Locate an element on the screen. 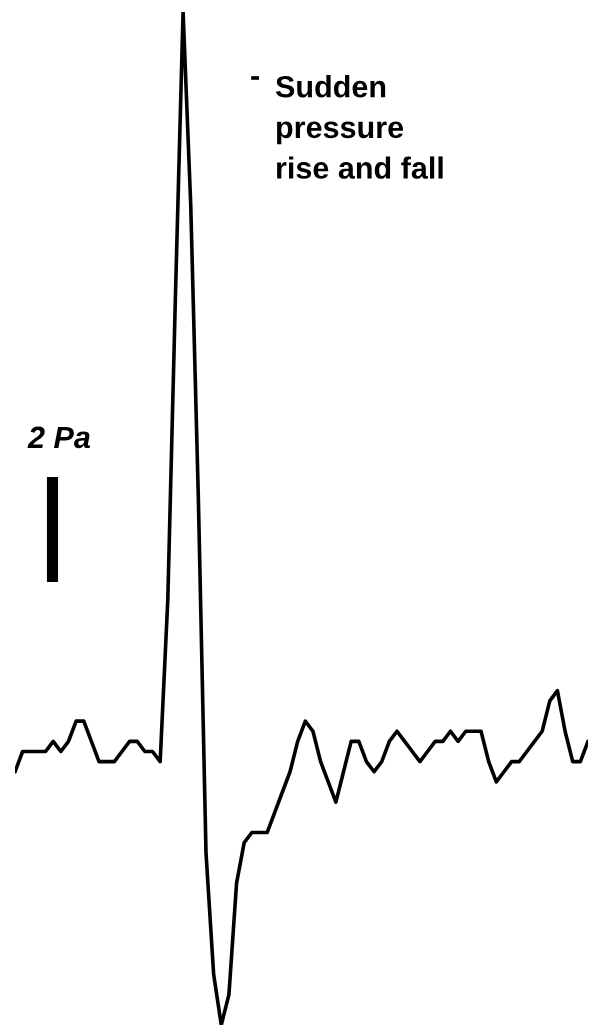 The height and width of the screenshot is (1028, 590). annotation: 2 Pa is located at coordinates (58, 437).